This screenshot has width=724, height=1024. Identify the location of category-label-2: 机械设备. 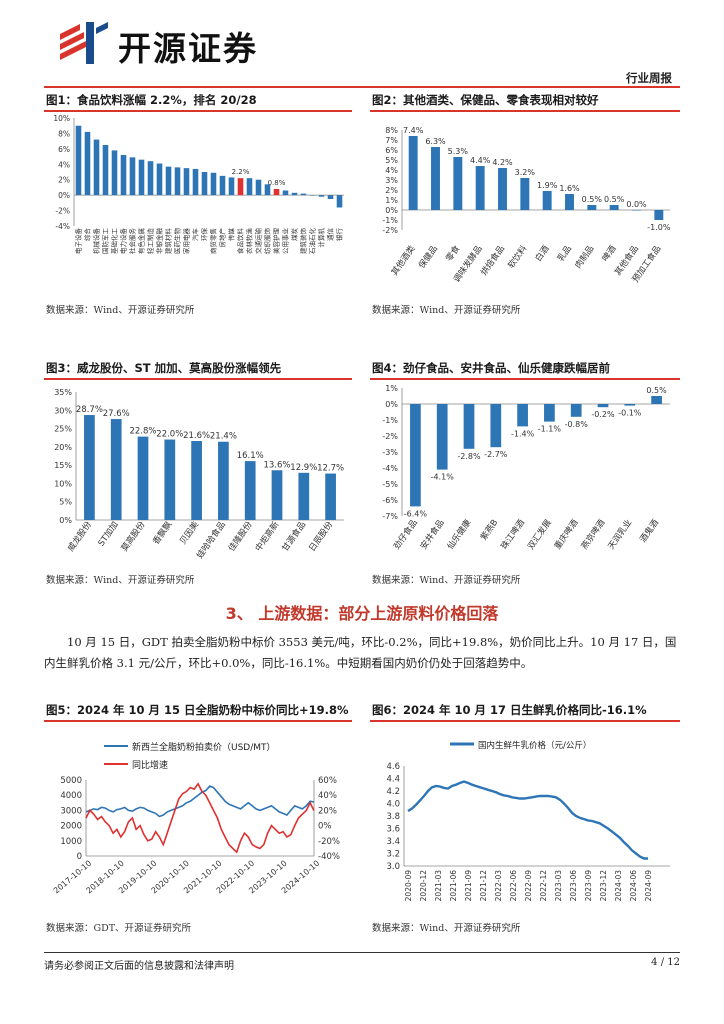
(96, 241).